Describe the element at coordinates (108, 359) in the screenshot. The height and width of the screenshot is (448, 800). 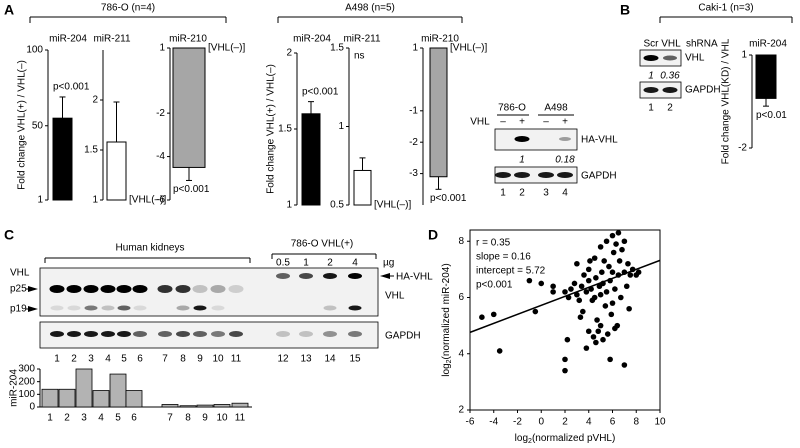
I see `lane-number: 4` at that location.